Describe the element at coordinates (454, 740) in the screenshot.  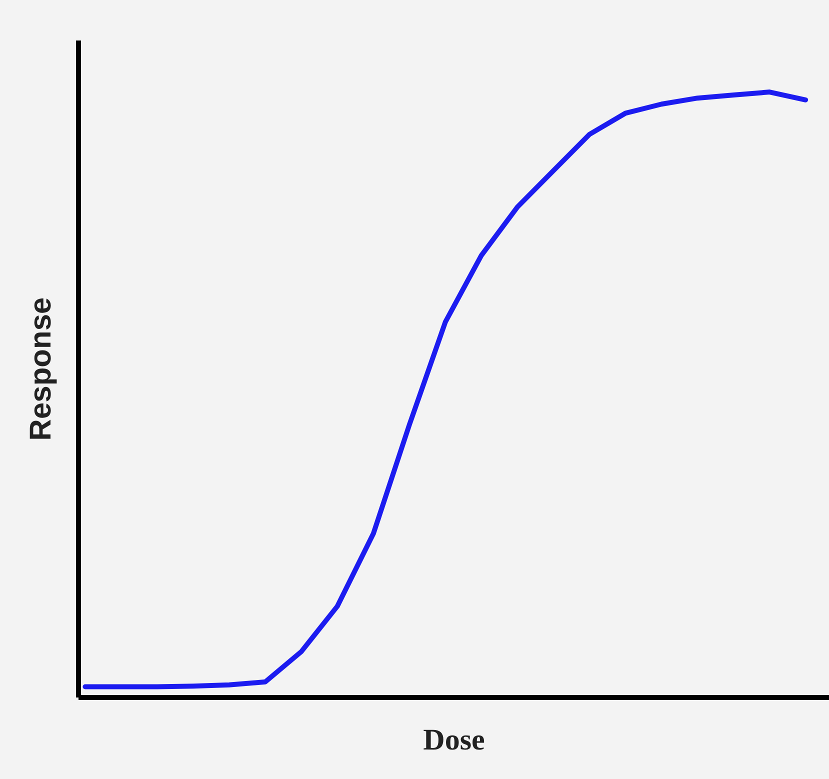
I see `x-axis-title: Dose` at that location.